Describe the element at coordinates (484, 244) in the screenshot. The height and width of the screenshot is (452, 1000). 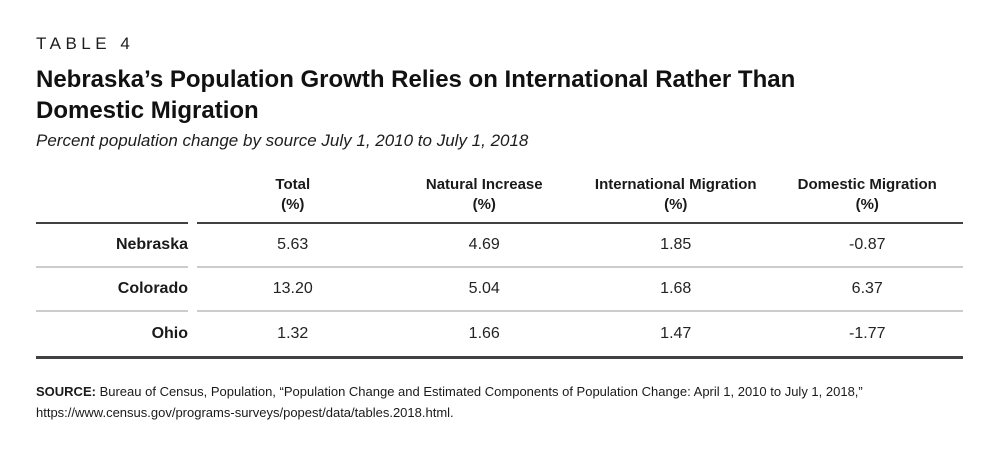
I see `cell-value: 4.69` at that location.